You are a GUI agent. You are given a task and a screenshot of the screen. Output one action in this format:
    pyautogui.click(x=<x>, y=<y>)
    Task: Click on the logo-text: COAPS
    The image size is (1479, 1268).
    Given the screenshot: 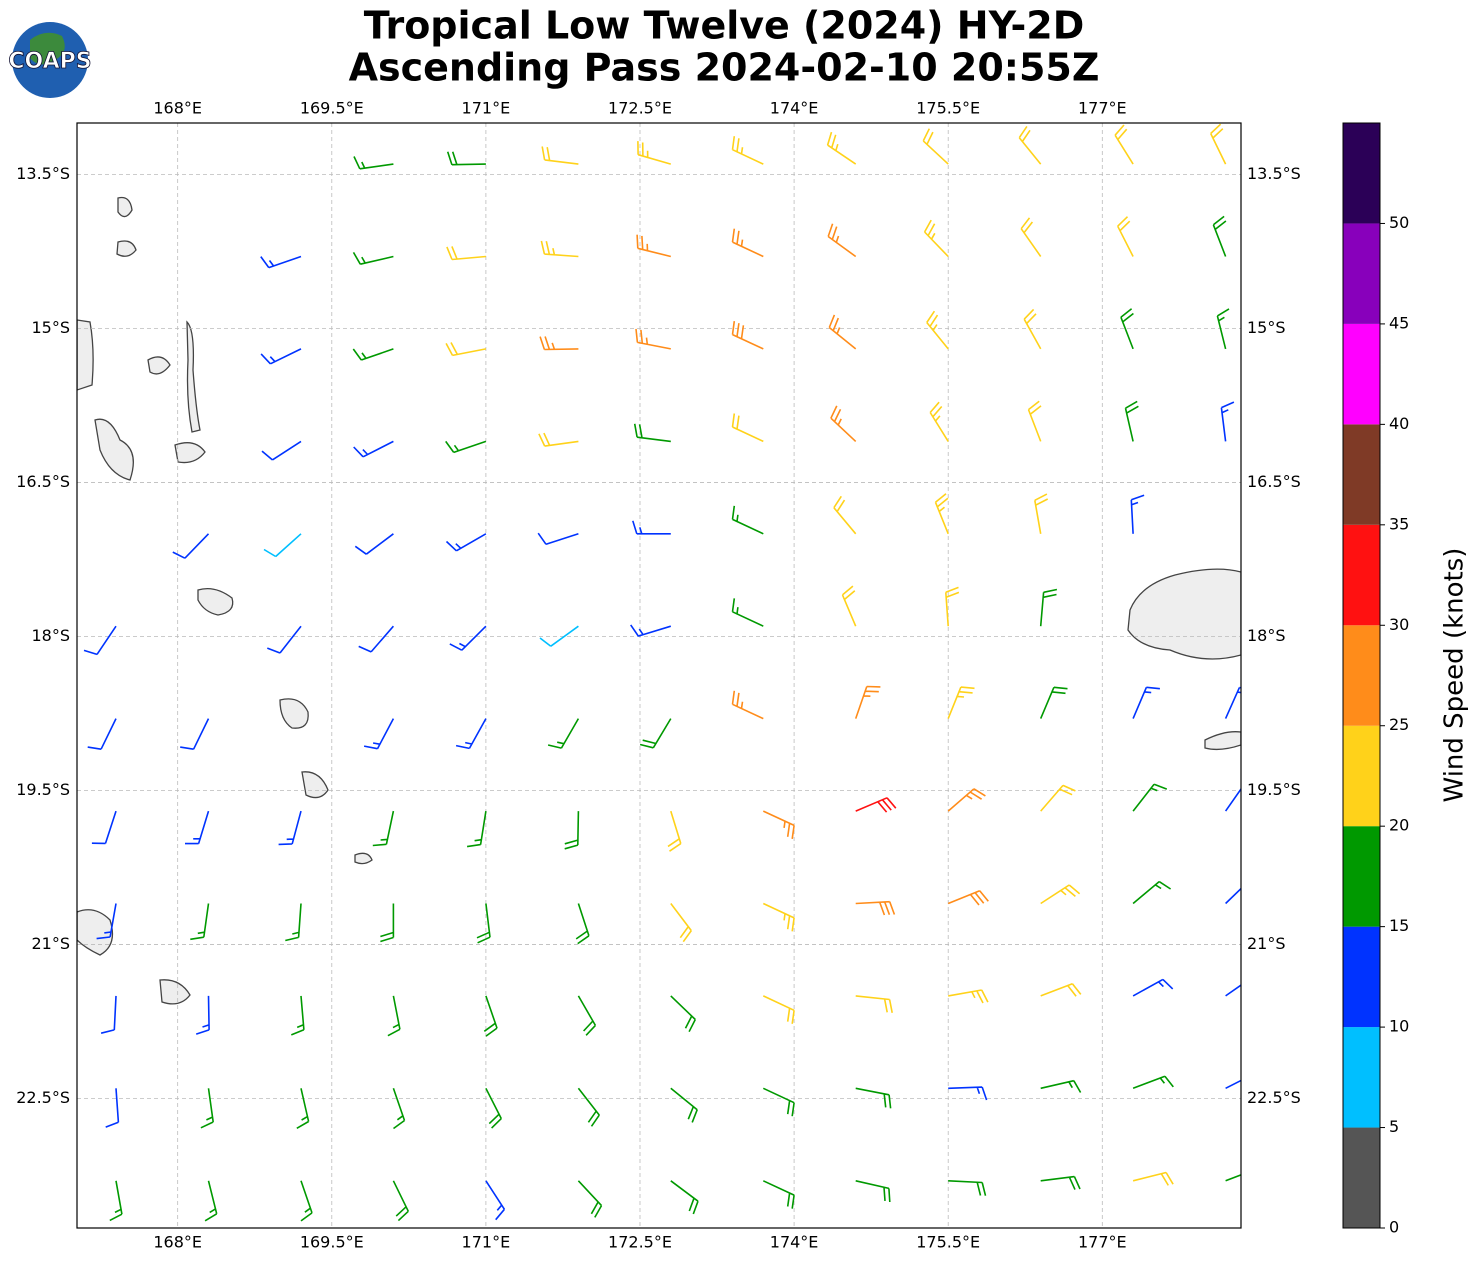 What is the action you would take?
    pyautogui.click(x=49, y=61)
    